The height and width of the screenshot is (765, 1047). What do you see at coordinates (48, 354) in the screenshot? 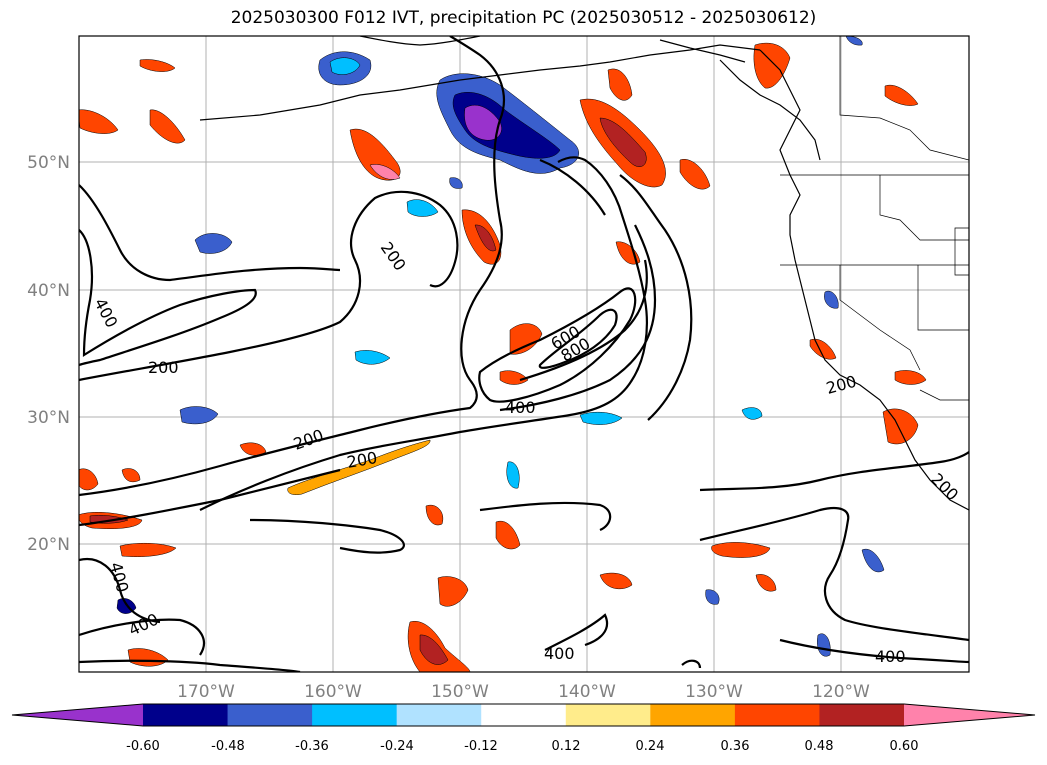
I see `latitude-labels: 50°N 40°N 30°N 20°N` at bounding box center [48, 354].